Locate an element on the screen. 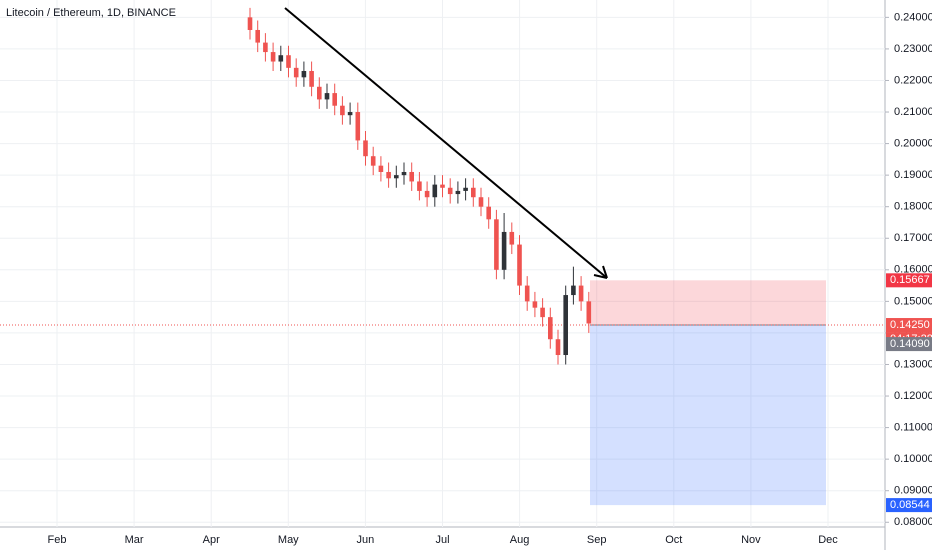 Image resolution: width=932 pixels, height=550 pixels. y-tick-label: 0.18000 is located at coordinates (913, 207).